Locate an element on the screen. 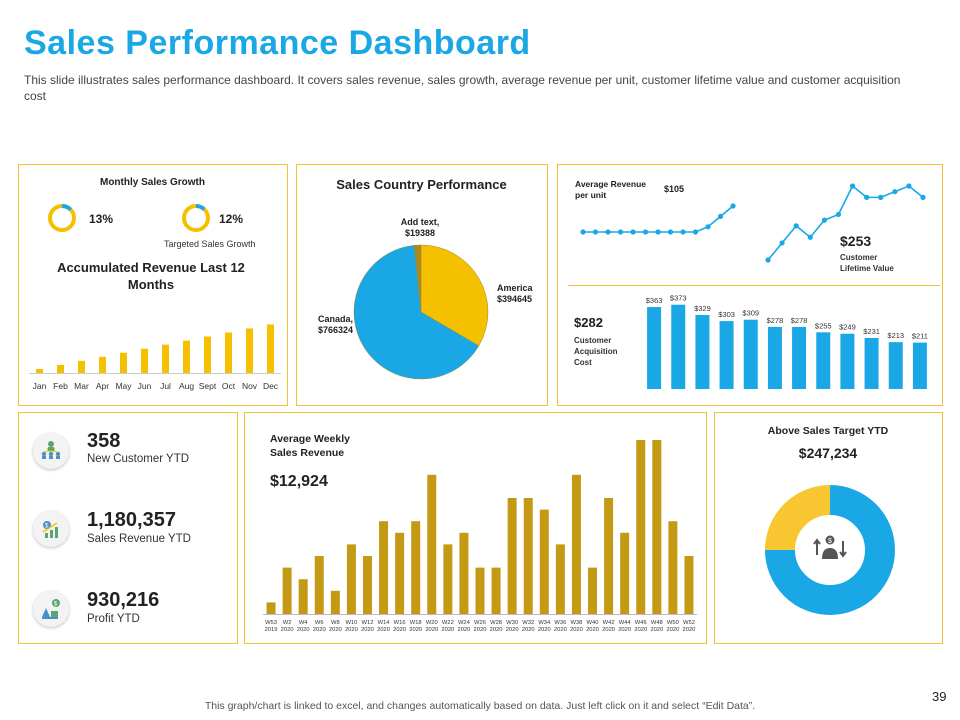 This screenshot has width=960, height=720. arpu-value: $105 is located at coordinates (674, 189).